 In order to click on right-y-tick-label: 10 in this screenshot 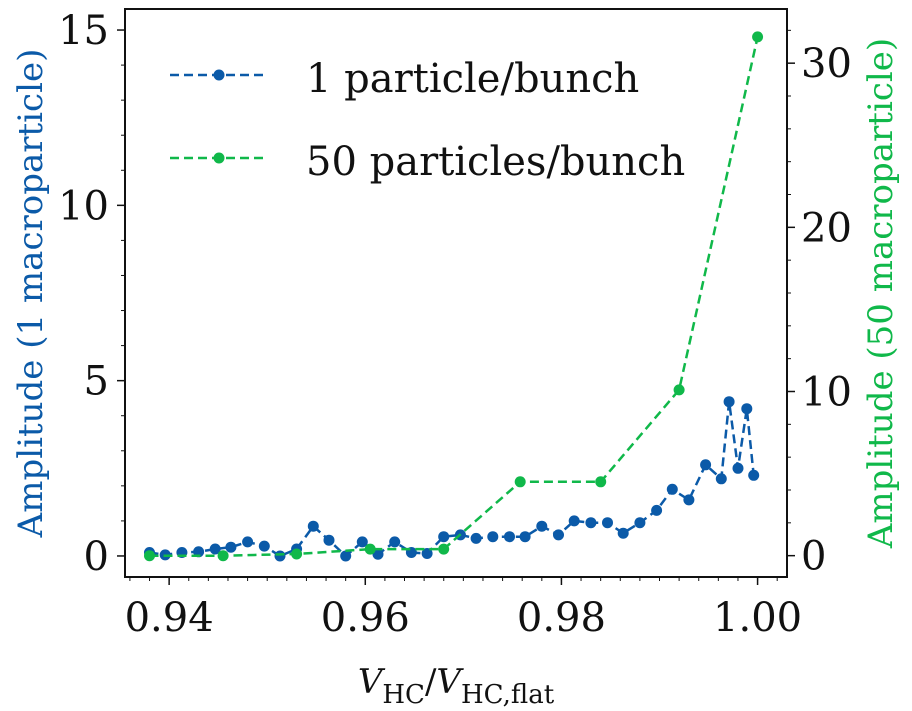, I will do `click(826, 392)`.